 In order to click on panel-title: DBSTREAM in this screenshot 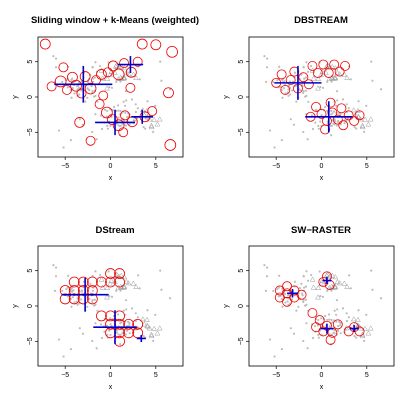, I will do `click(321, 20)`.